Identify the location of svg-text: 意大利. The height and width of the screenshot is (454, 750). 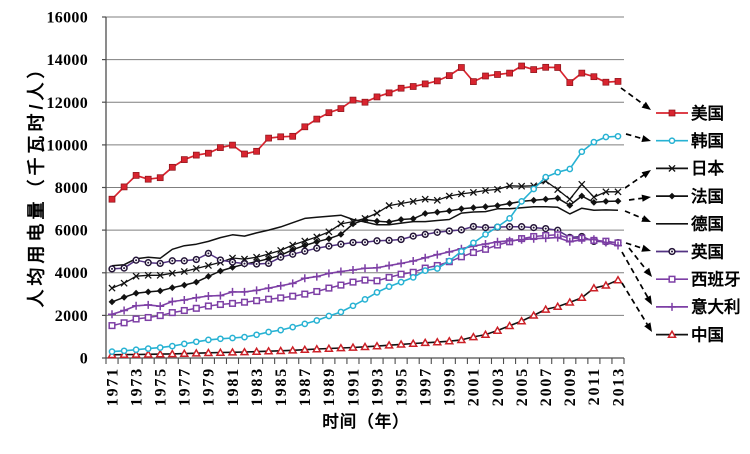
(716, 307).